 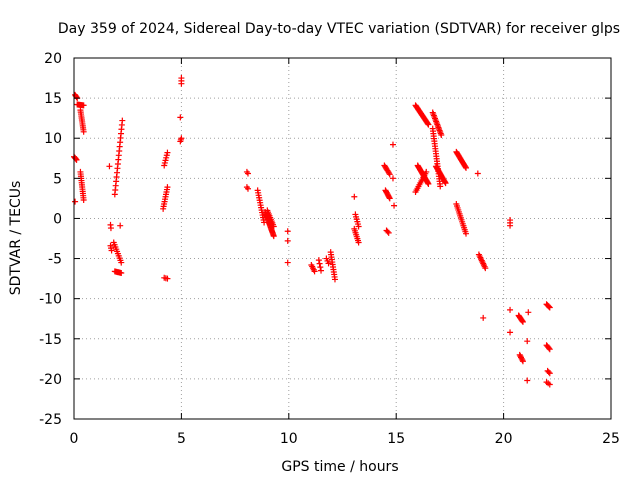 What do you see at coordinates (53, 59) in the screenshot?
I see `y-tick-label: 20` at bounding box center [53, 59].